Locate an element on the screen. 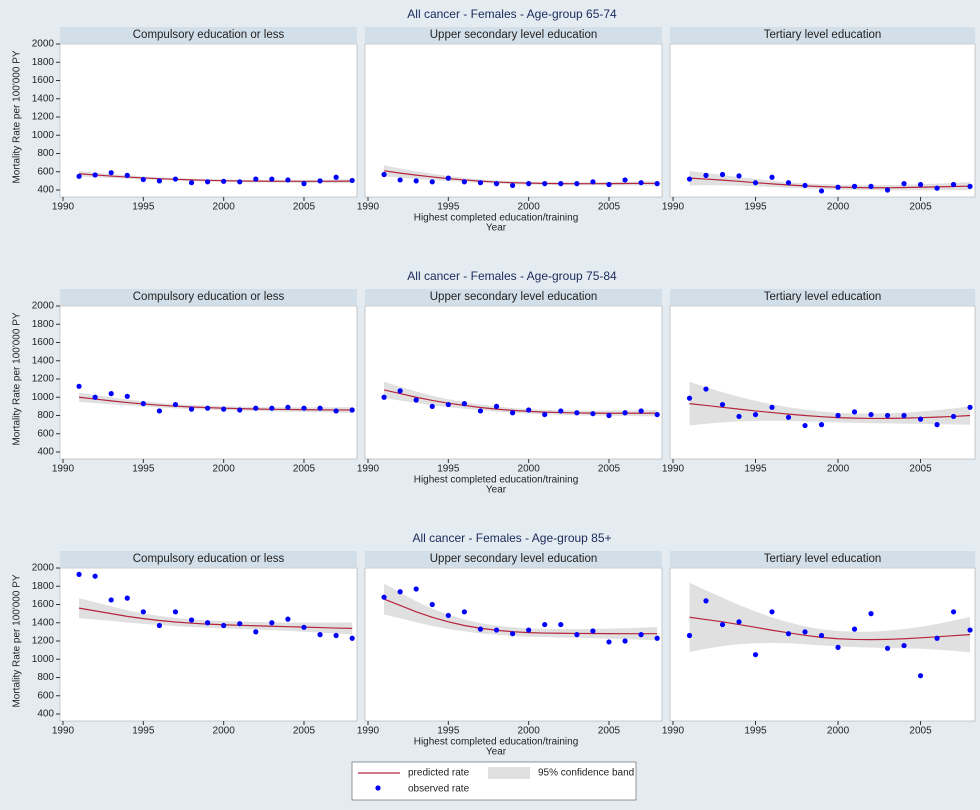  y-tick-label: 1600 is located at coordinates (43, 342).